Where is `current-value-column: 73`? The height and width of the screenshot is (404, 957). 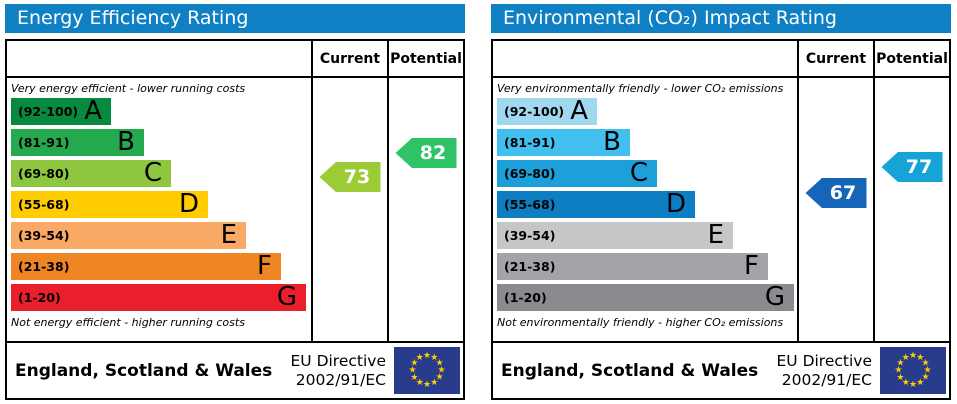
current-value-column: 73 is located at coordinates (349, 209).